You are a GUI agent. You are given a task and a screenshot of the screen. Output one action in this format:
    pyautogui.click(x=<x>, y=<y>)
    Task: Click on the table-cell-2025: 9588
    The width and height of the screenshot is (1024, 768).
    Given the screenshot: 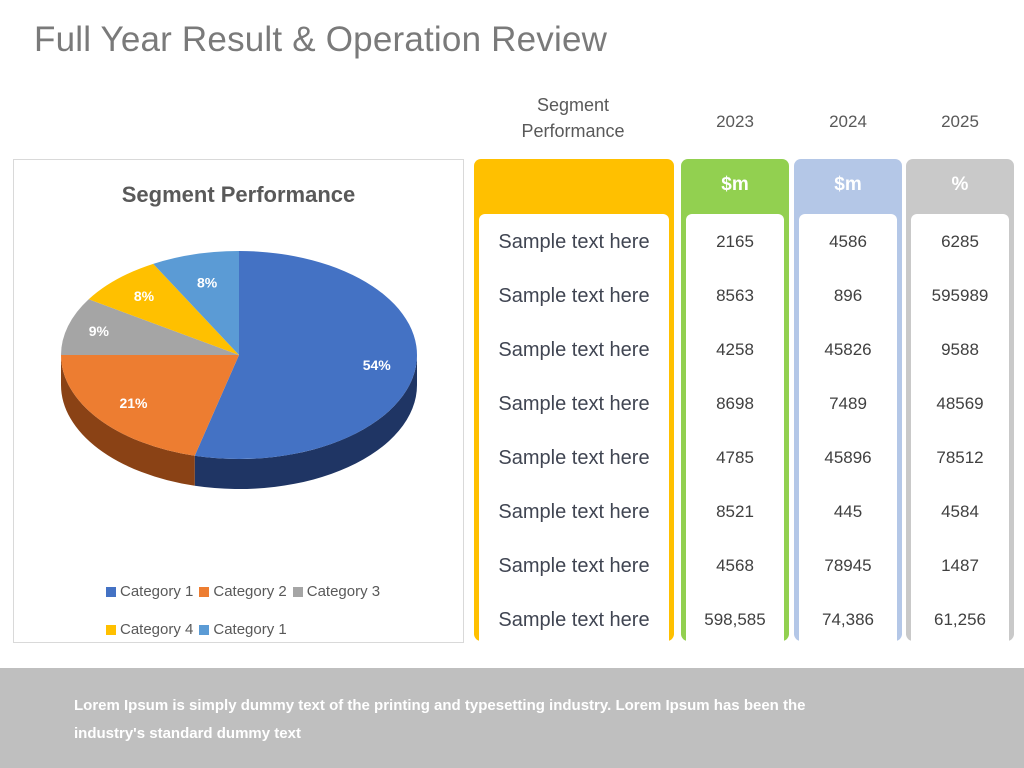 What is the action you would take?
    pyautogui.click(x=960, y=349)
    